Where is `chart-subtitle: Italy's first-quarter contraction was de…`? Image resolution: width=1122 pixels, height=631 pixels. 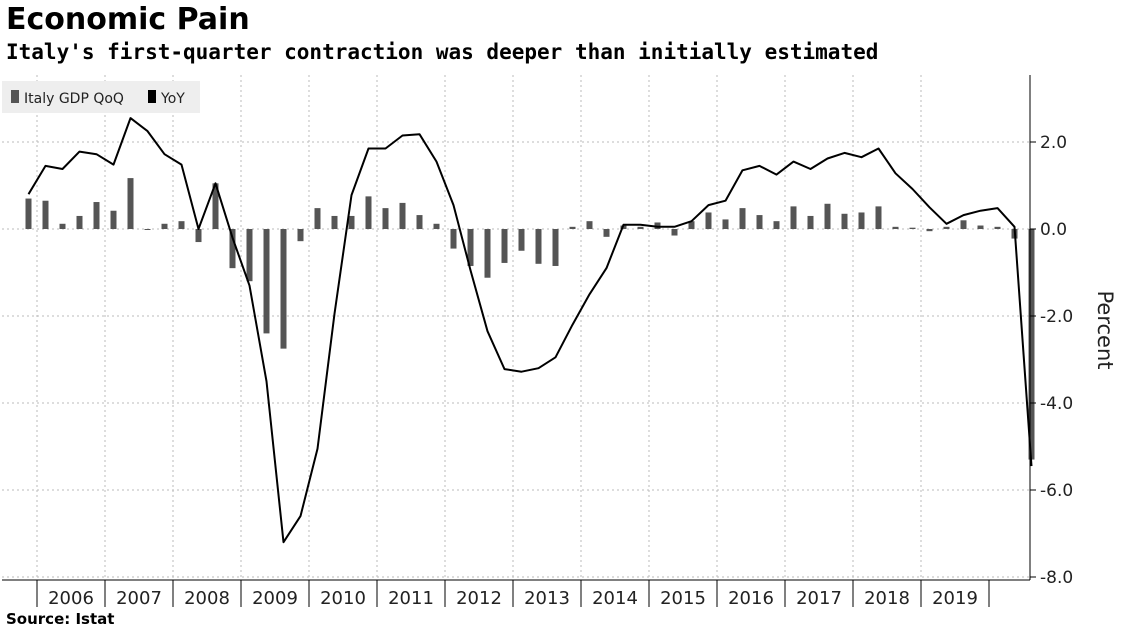 chart-subtitle: Italy's first-quarter contraction was de… is located at coordinates (442, 52).